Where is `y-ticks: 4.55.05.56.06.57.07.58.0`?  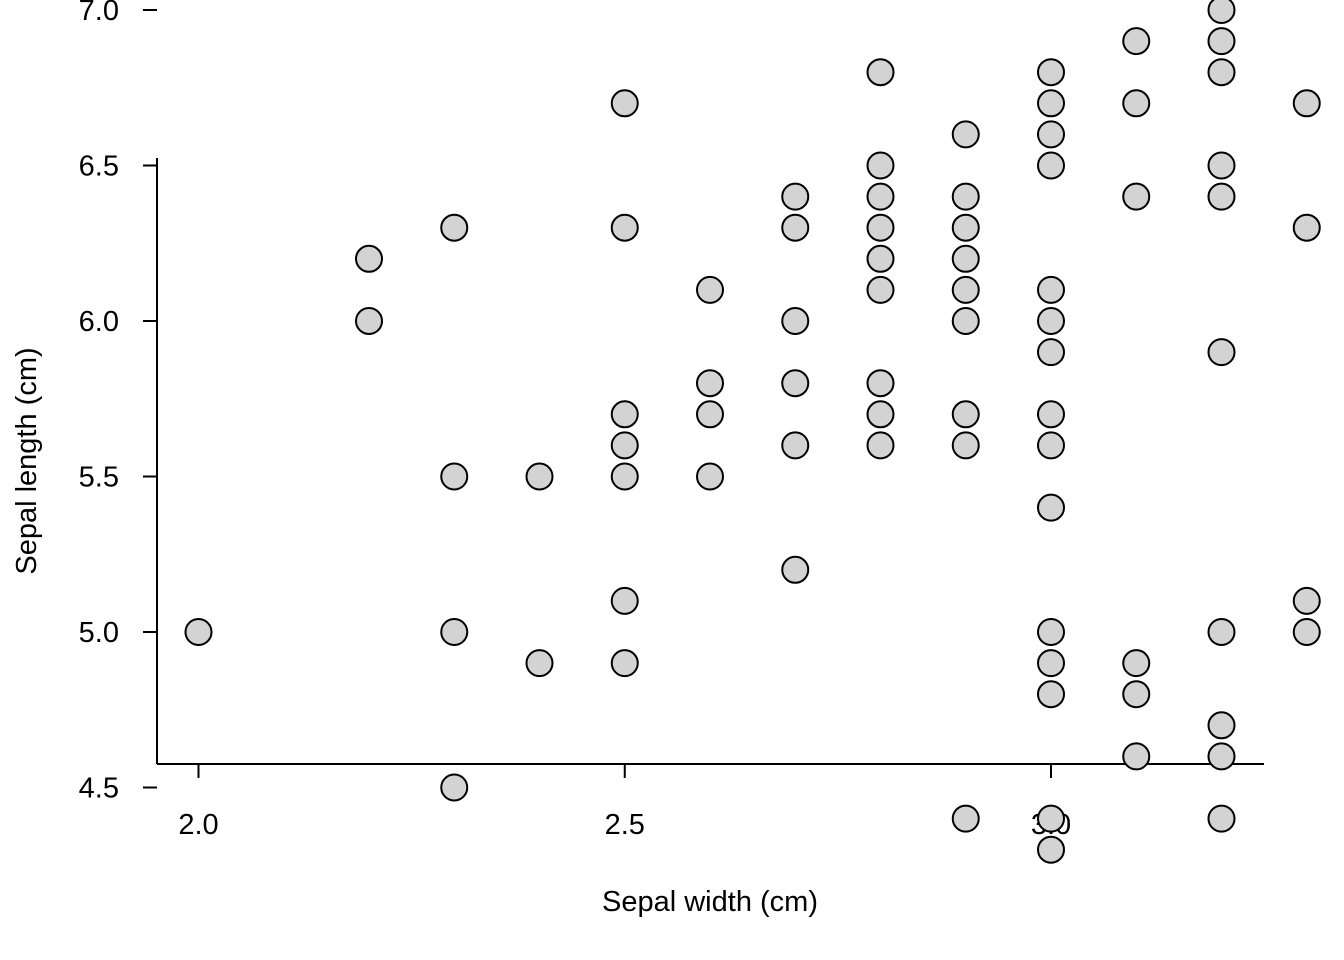 y-ticks: 4.55.05.56.06.57.07.58.0 is located at coordinates (118, 402).